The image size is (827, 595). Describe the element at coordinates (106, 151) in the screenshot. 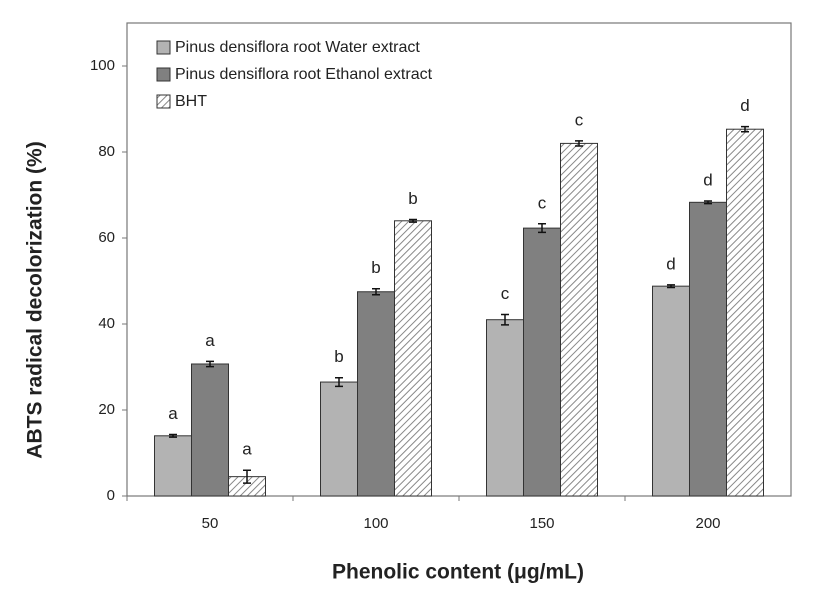

I see `y-tick-label: 80` at that location.